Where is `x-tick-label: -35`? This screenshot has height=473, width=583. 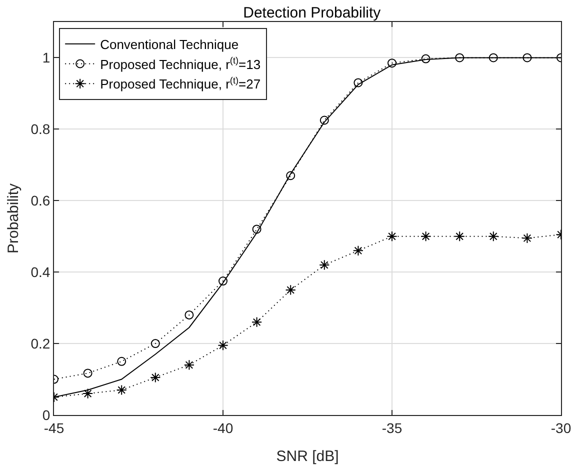 x-tick-label: -35 is located at coordinates (392, 428).